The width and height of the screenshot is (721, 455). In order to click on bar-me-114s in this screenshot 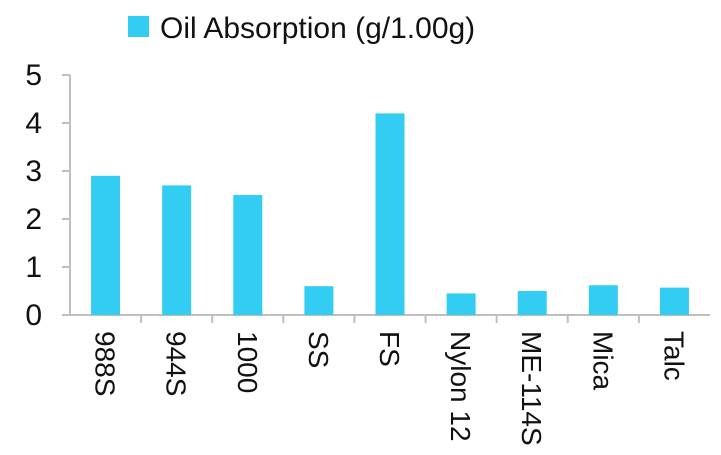, I will do `click(532, 303)`.